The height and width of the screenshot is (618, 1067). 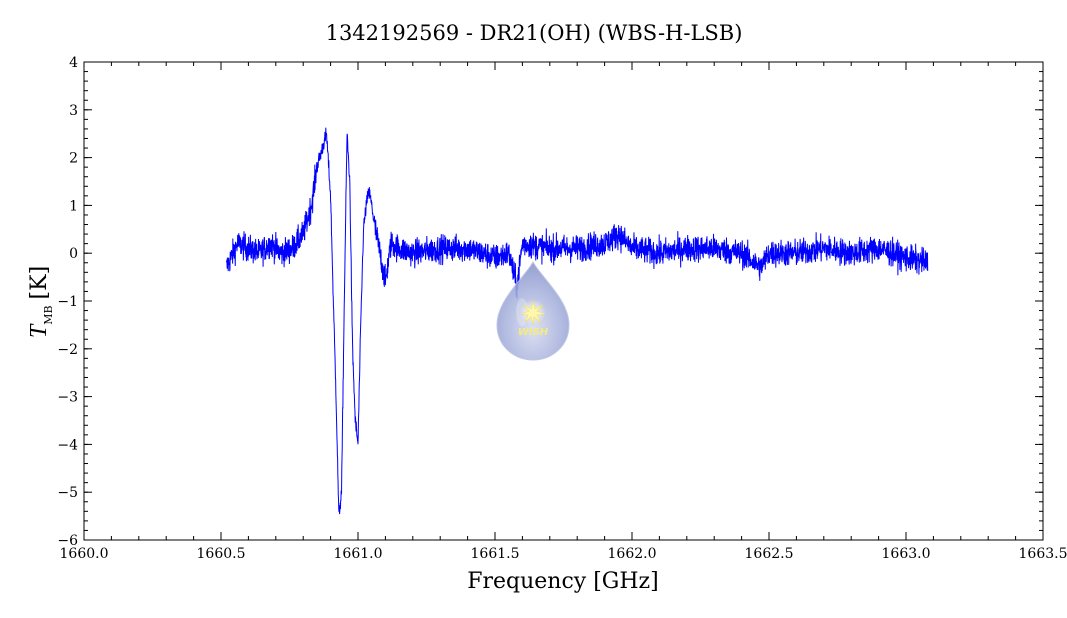 I want to click on svg-text:TMB[K]: TMB [K], so click(x=40, y=302).